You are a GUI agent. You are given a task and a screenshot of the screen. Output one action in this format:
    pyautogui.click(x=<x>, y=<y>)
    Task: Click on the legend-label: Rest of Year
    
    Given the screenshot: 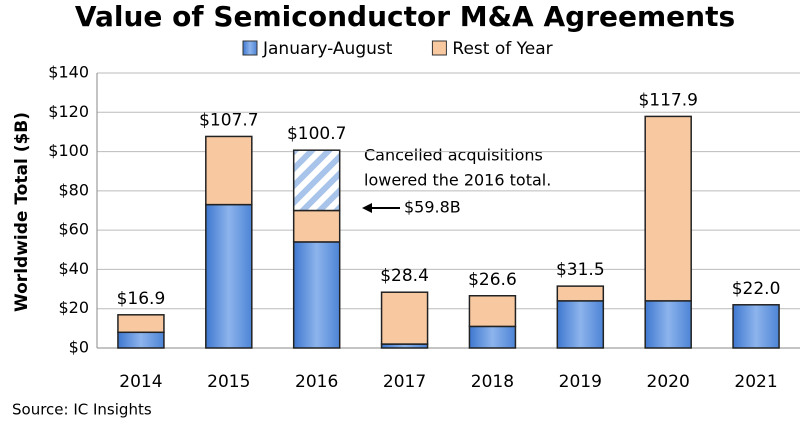 What is the action you would take?
    pyautogui.click(x=502, y=49)
    